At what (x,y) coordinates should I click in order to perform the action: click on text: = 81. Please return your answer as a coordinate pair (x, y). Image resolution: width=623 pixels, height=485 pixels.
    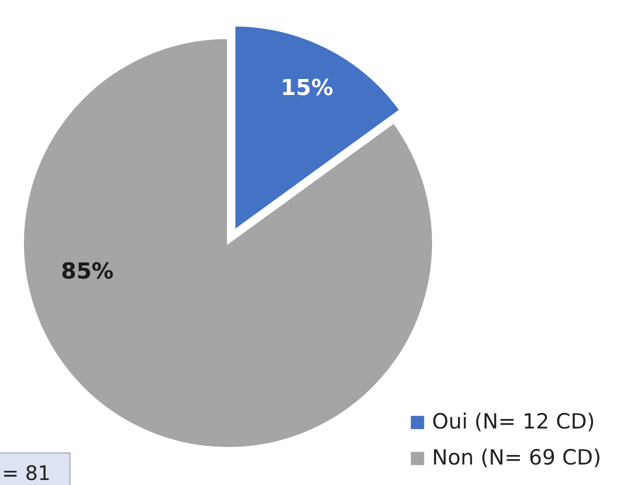
    Looking at the image, I should click on (26, 473).